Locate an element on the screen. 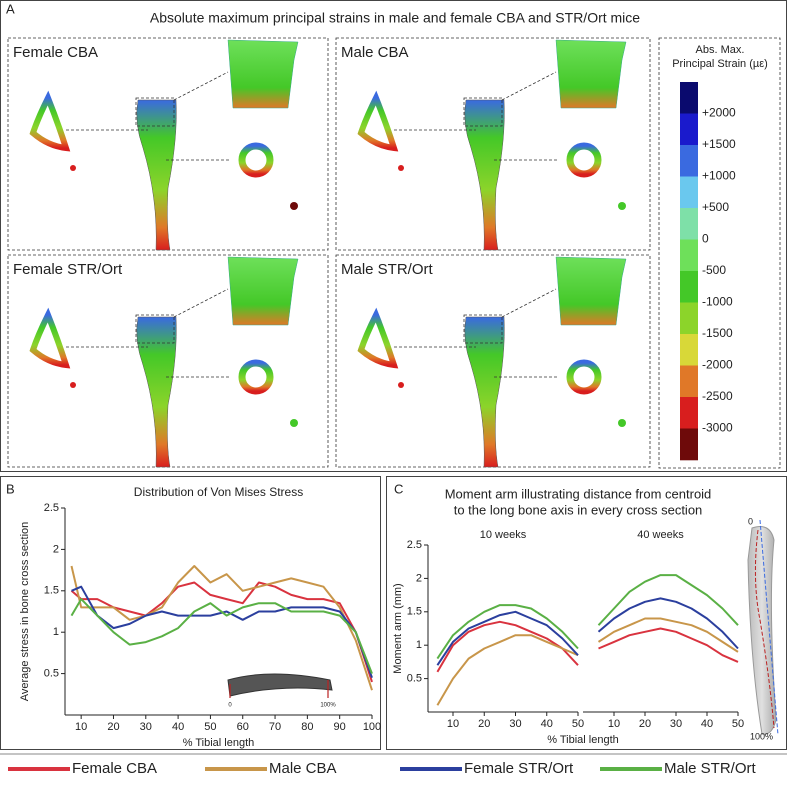  subpanel-title: Male STR/Ort is located at coordinates (387, 269).